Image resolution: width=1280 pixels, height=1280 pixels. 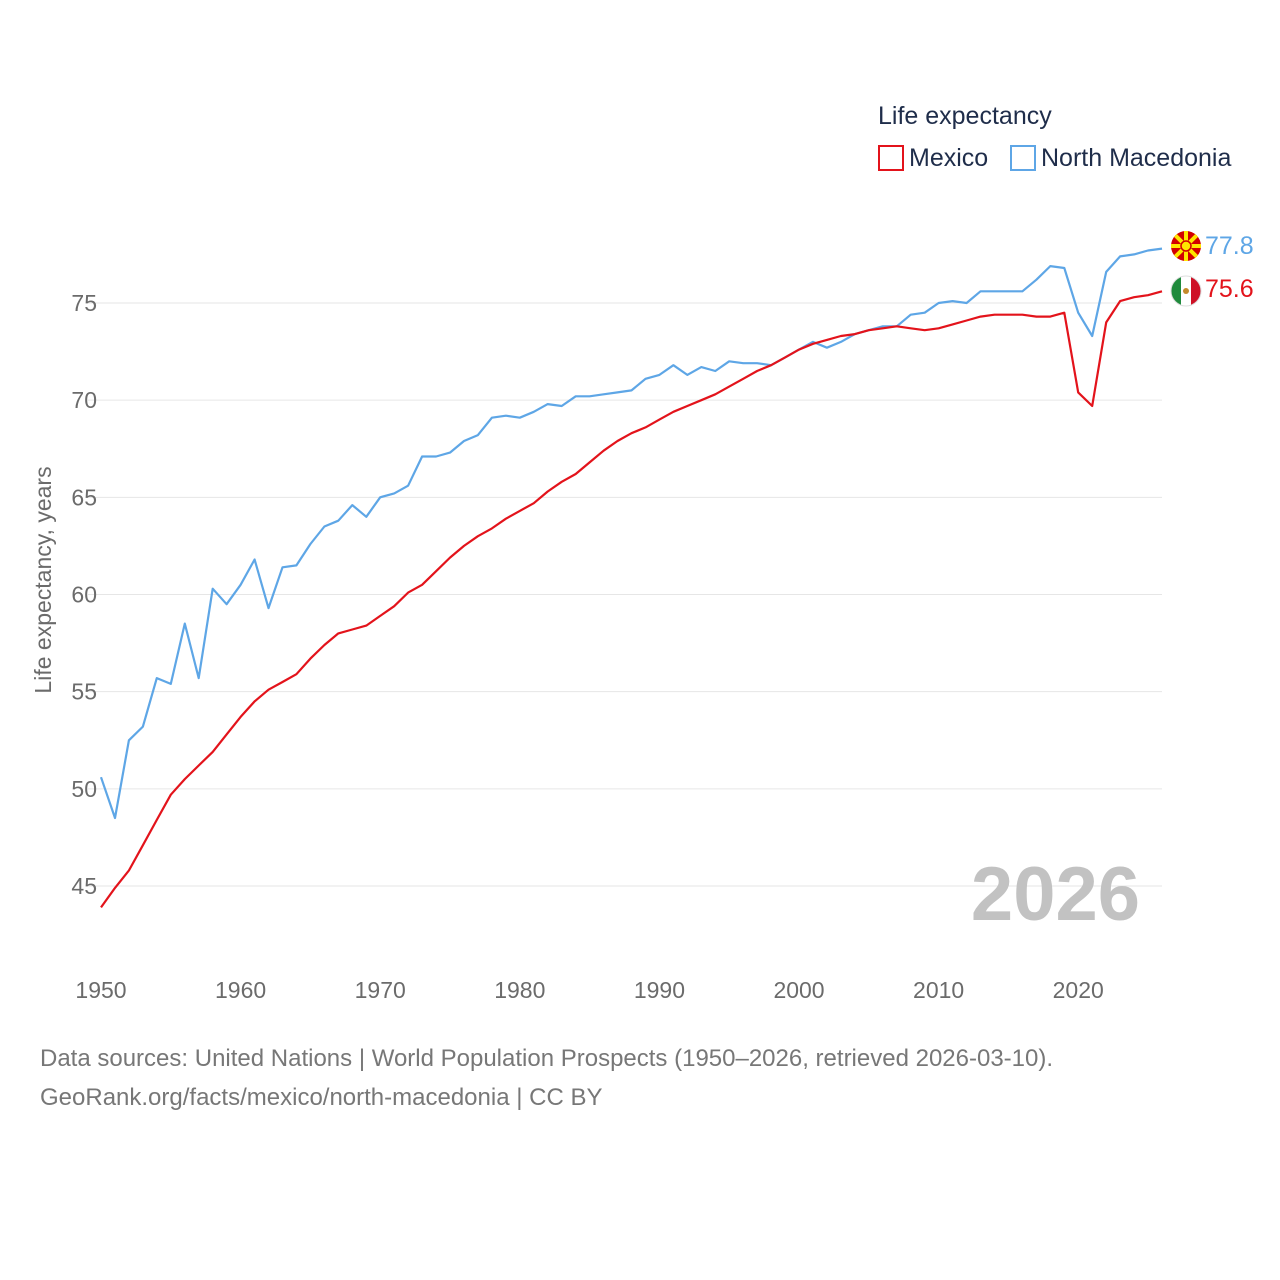 What do you see at coordinates (84, 400) in the screenshot?
I see `y-tick-label: 70` at bounding box center [84, 400].